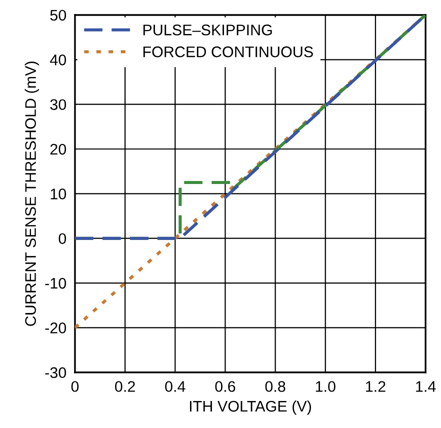 Image resolution: width=441 pixels, height=428 pixels. Describe the element at coordinates (58, 15) in the screenshot. I see `y-tick-label: 50` at that location.